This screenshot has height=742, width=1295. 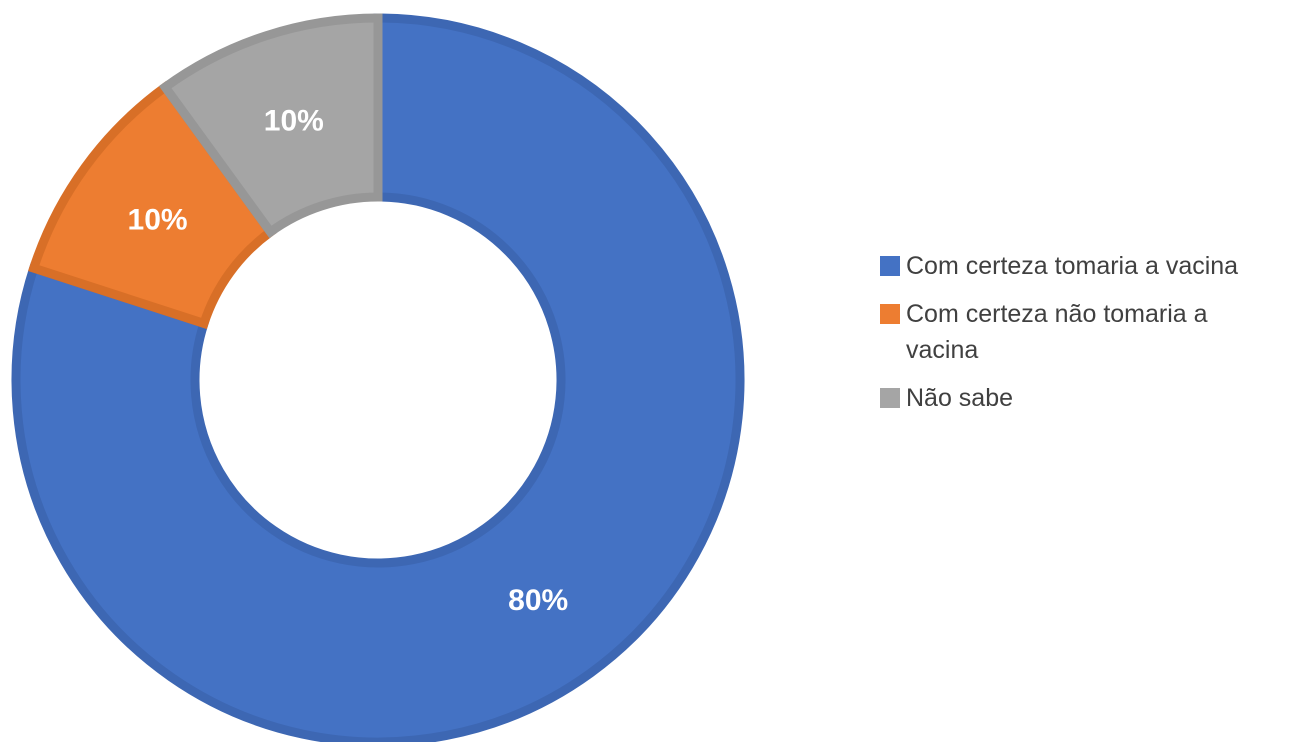 What do you see at coordinates (1072, 266) in the screenshot?
I see `legend-label-1: Com certeza tomaria a vacina` at bounding box center [1072, 266].